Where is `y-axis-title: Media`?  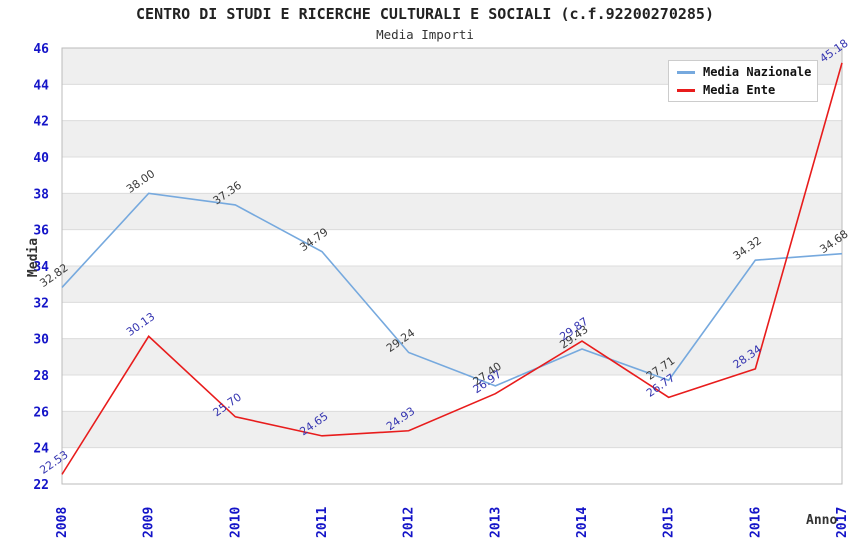 y-axis-title: Media is located at coordinates (34, 257).